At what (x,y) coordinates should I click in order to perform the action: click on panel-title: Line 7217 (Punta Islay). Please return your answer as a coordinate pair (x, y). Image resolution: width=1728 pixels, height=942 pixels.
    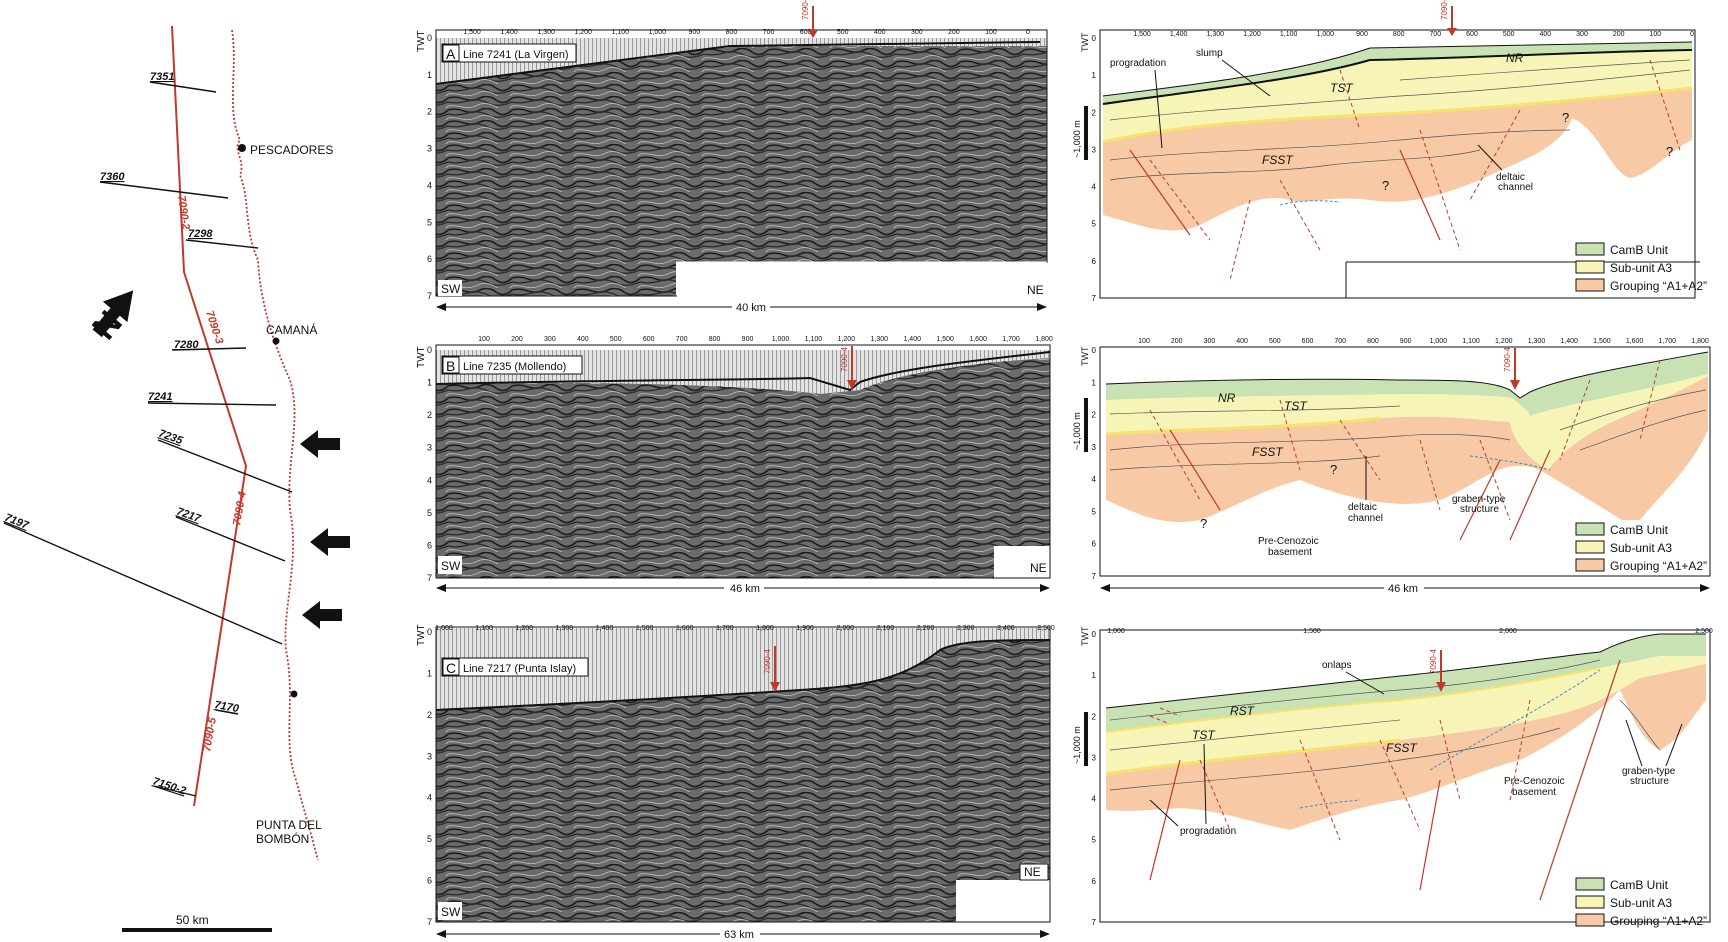
    Looking at the image, I should click on (519, 669).